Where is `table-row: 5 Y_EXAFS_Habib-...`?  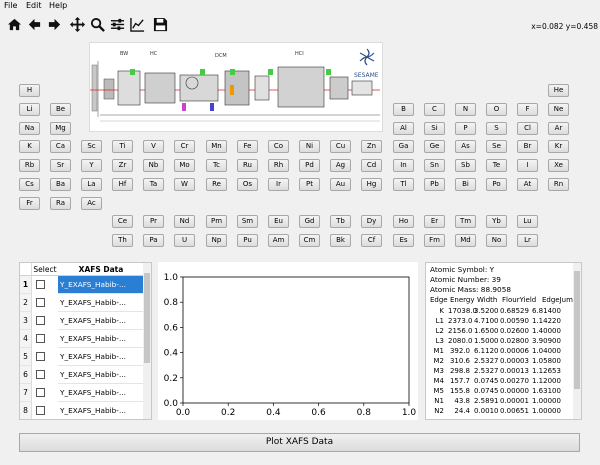
table-row: 5 Y_EXAFS_Habib-... is located at coordinates (82, 357).